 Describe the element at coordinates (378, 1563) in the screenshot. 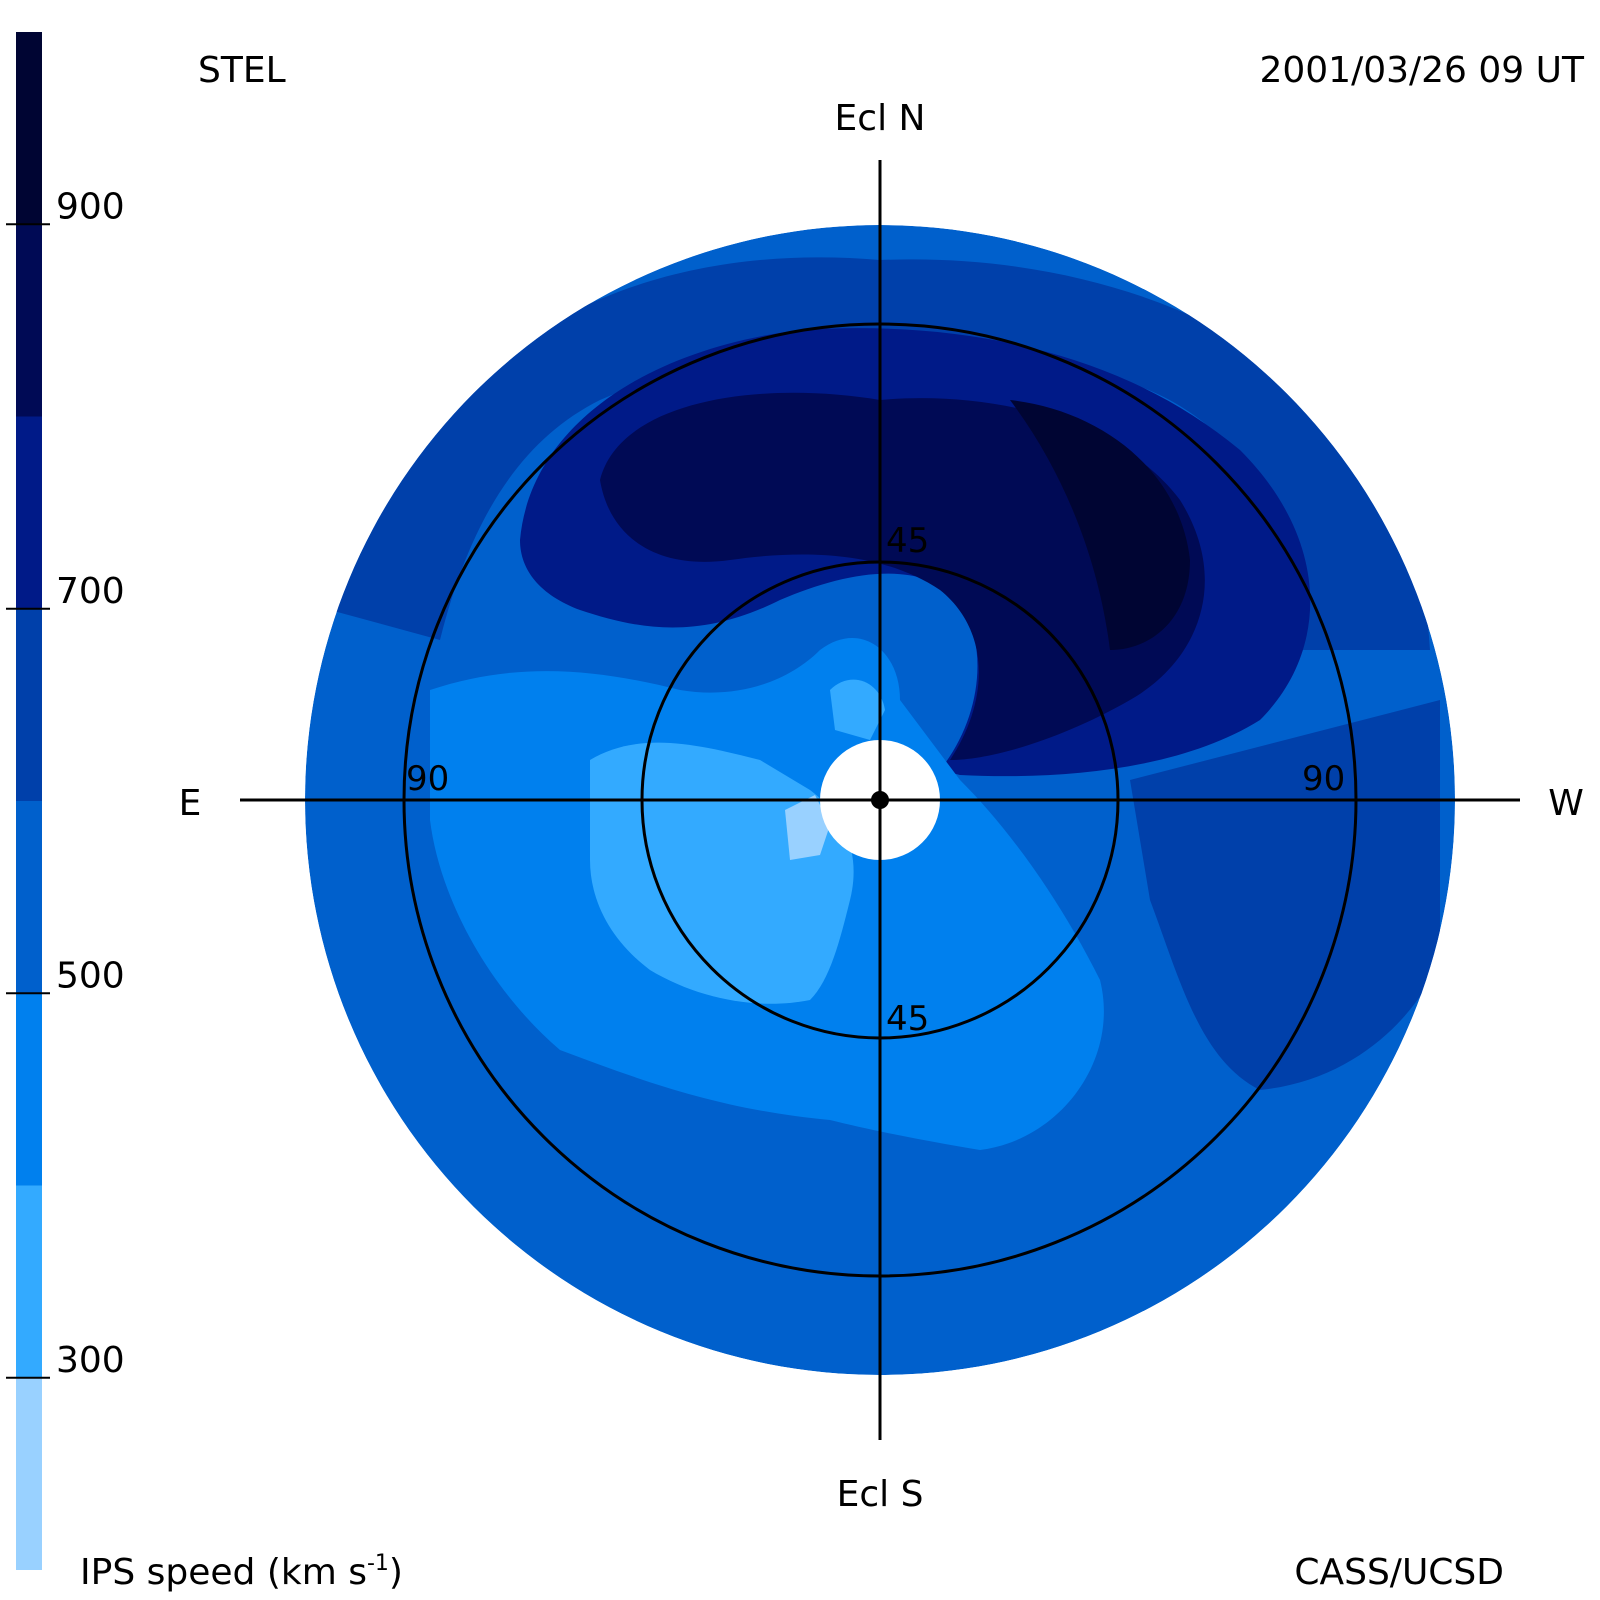

I see `colorbar-label-superscript: -1` at that location.